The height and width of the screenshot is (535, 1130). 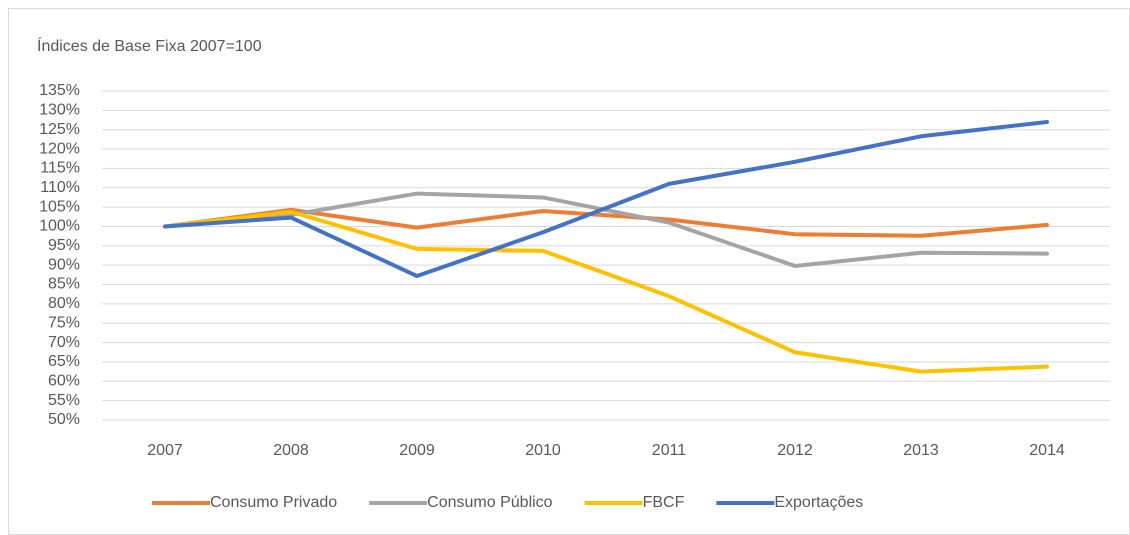 I want to click on y-tick-label: 110%, so click(x=60, y=187).